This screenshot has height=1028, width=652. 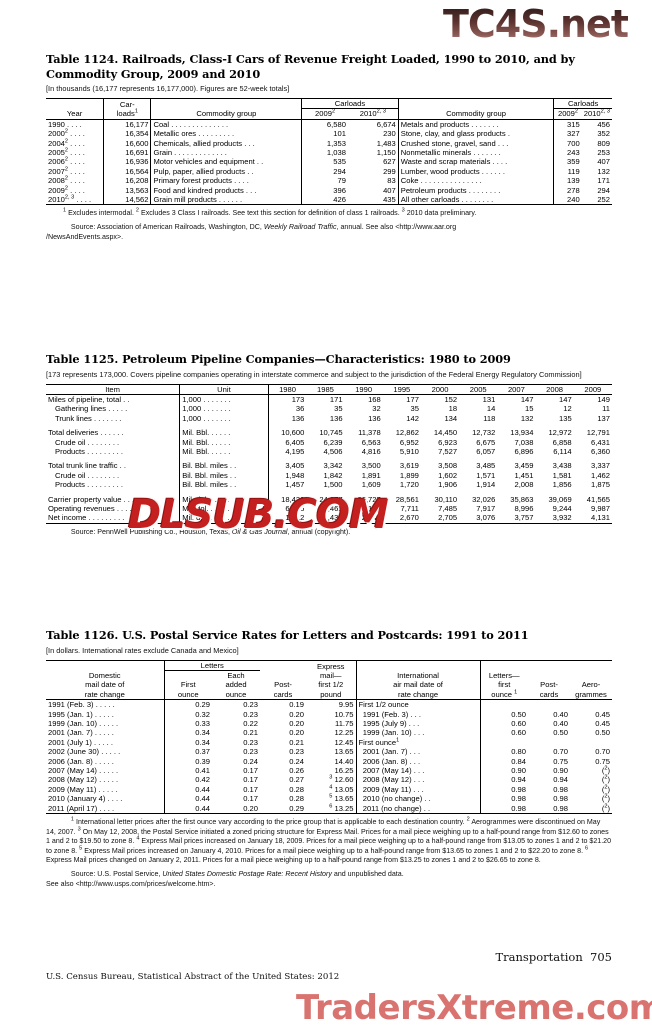 I want to click on cell-value: 6,952, so click(x=409, y=442).